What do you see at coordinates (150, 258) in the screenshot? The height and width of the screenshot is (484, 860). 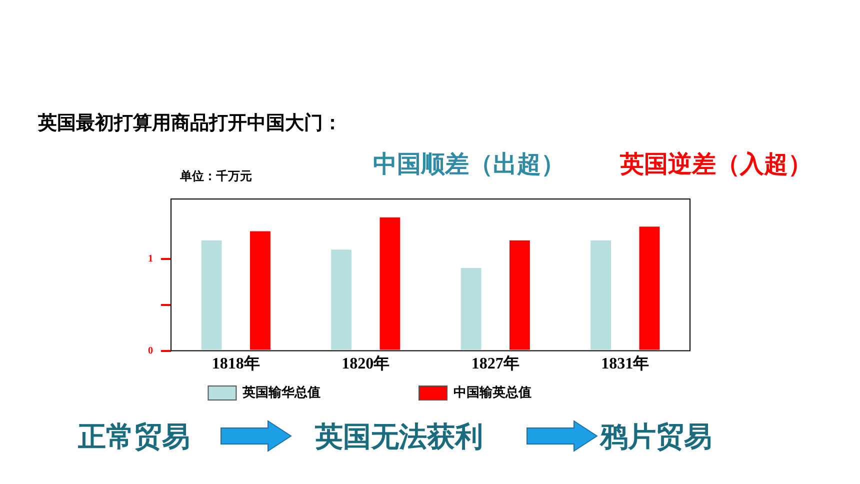 I see `y-tick-label: 1` at bounding box center [150, 258].